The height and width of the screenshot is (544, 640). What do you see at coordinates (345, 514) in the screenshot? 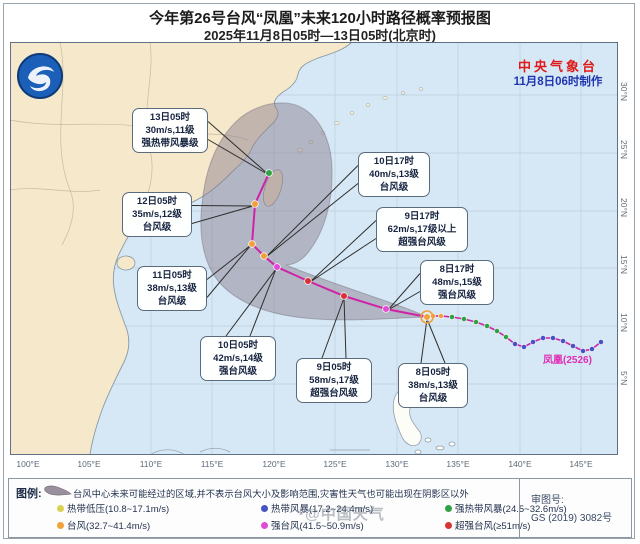
I see `watermark-text: @中国天气` at bounding box center [345, 514].